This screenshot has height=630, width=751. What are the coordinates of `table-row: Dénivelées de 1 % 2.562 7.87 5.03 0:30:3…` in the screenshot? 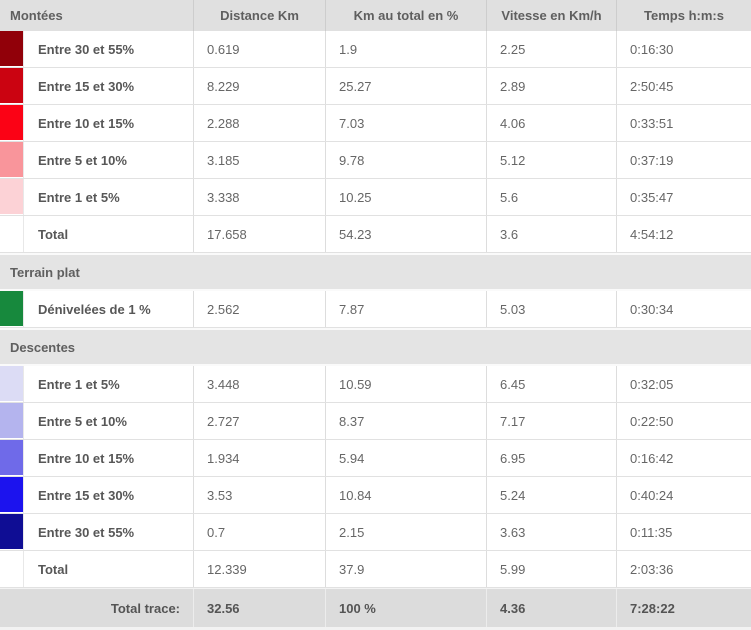 It's located at (375, 309).